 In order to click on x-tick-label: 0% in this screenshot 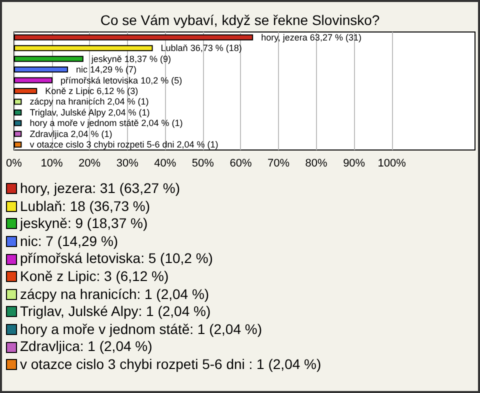, I will do `click(14, 164)`.